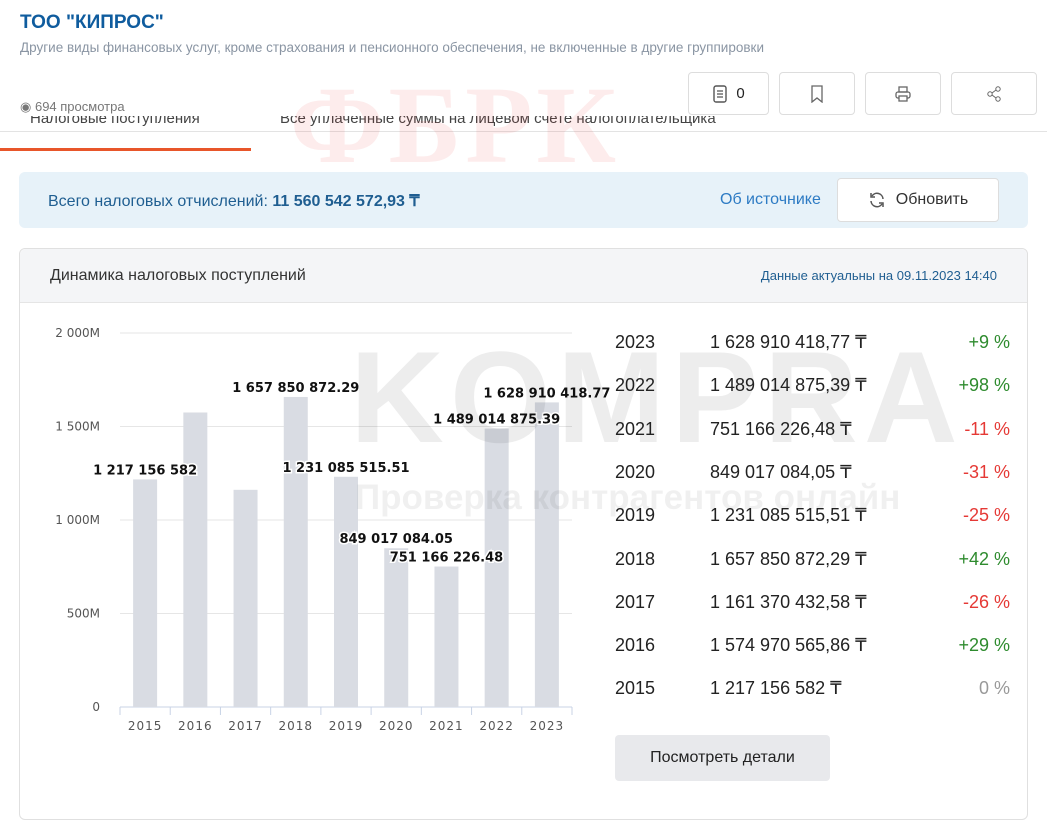 This screenshot has height=827, width=1047. I want to click on y-tick-label: 0, so click(96, 707).